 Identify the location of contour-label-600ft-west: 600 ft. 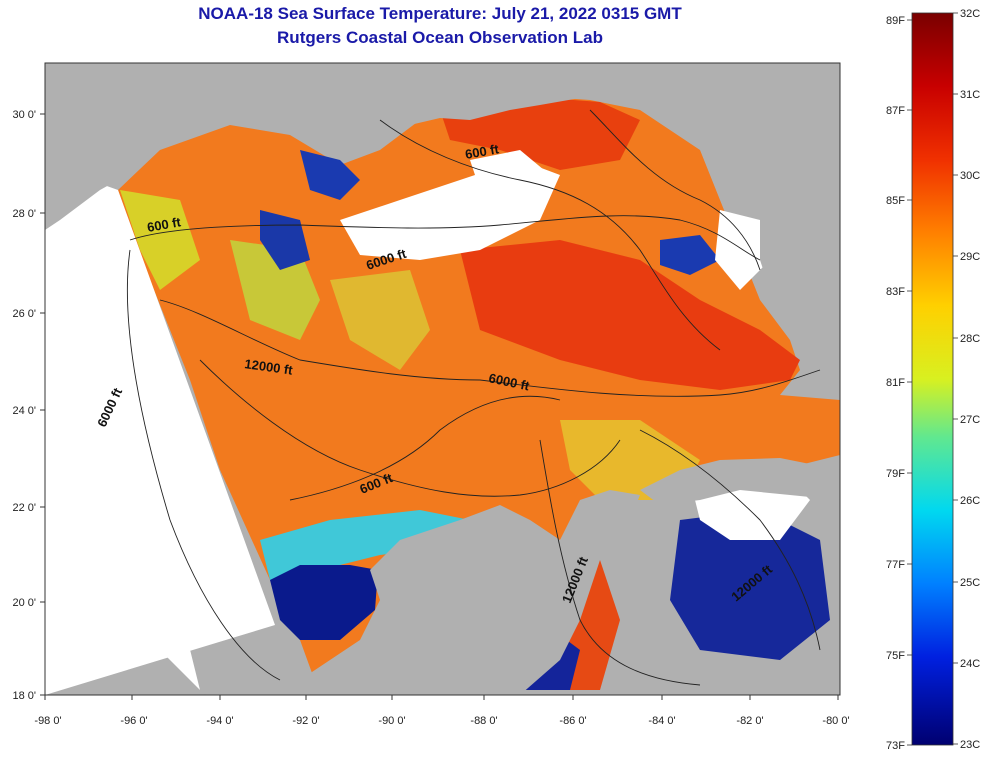
(164, 224).